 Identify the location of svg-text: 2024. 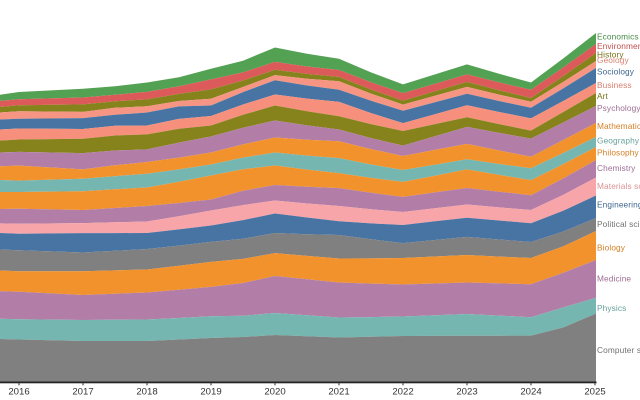
(531, 391).